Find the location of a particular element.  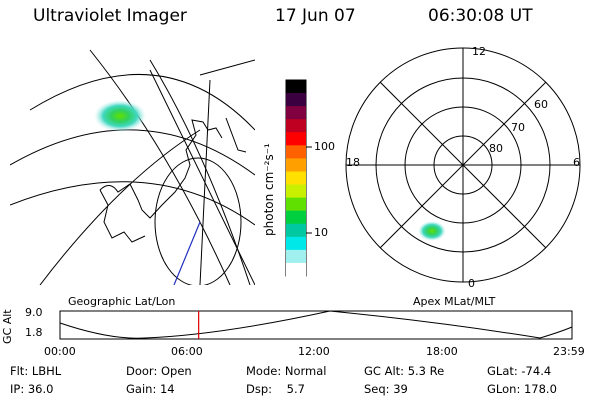

colorbar-cells is located at coordinates (296, 178).